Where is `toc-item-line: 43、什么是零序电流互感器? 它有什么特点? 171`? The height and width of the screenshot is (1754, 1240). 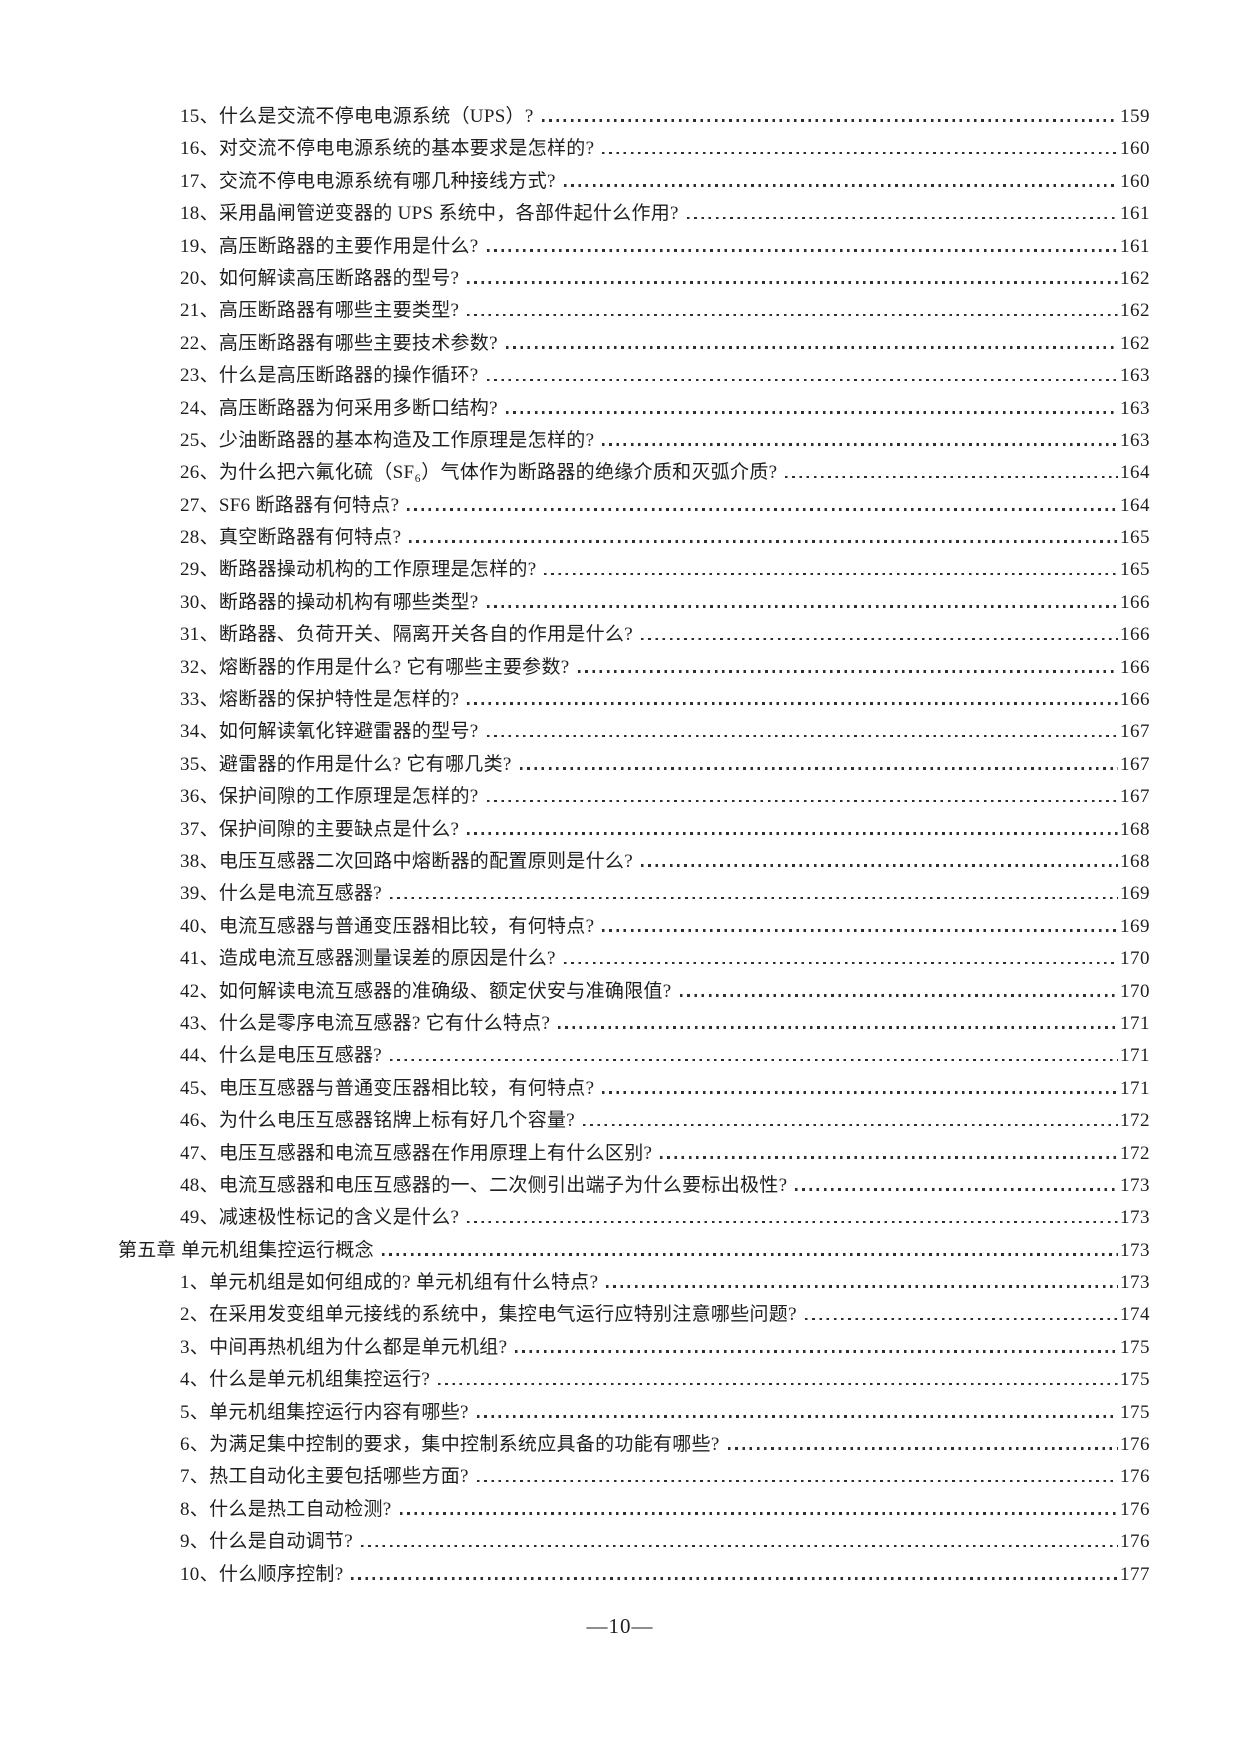
toc-item-line: 43、什么是零序电流互感器? 它有什么特点? 171 is located at coordinates (634, 1024).